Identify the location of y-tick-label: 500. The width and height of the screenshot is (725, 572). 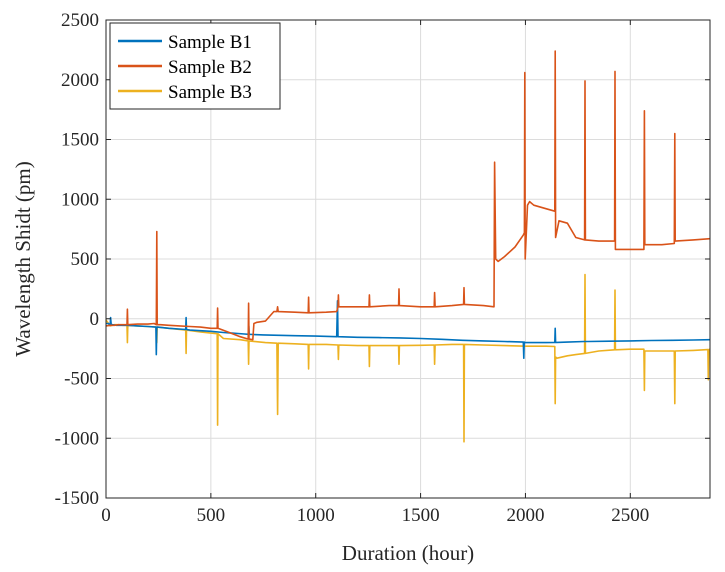
(85, 259).